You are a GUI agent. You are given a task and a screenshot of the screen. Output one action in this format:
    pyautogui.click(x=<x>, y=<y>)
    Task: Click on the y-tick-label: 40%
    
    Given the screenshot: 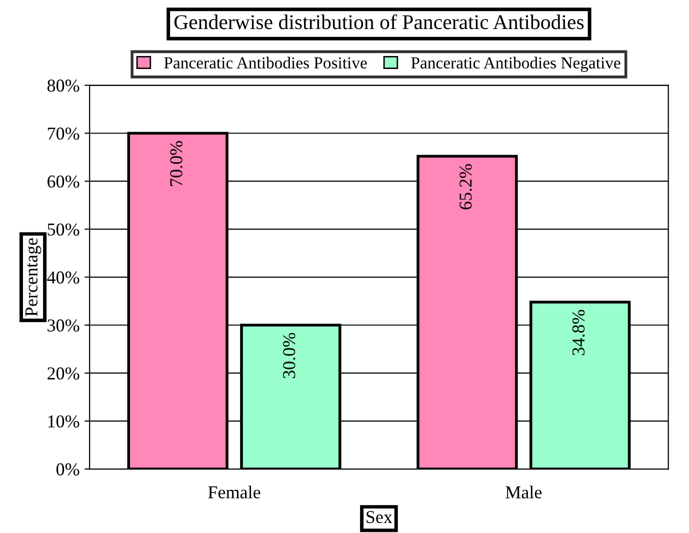 What is the action you would take?
    pyautogui.click(x=63, y=277)
    